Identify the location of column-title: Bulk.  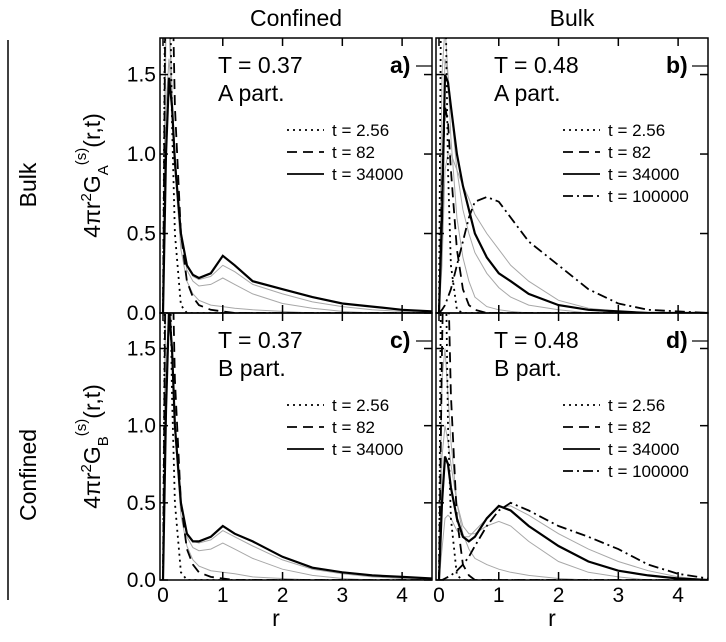
(572, 18).